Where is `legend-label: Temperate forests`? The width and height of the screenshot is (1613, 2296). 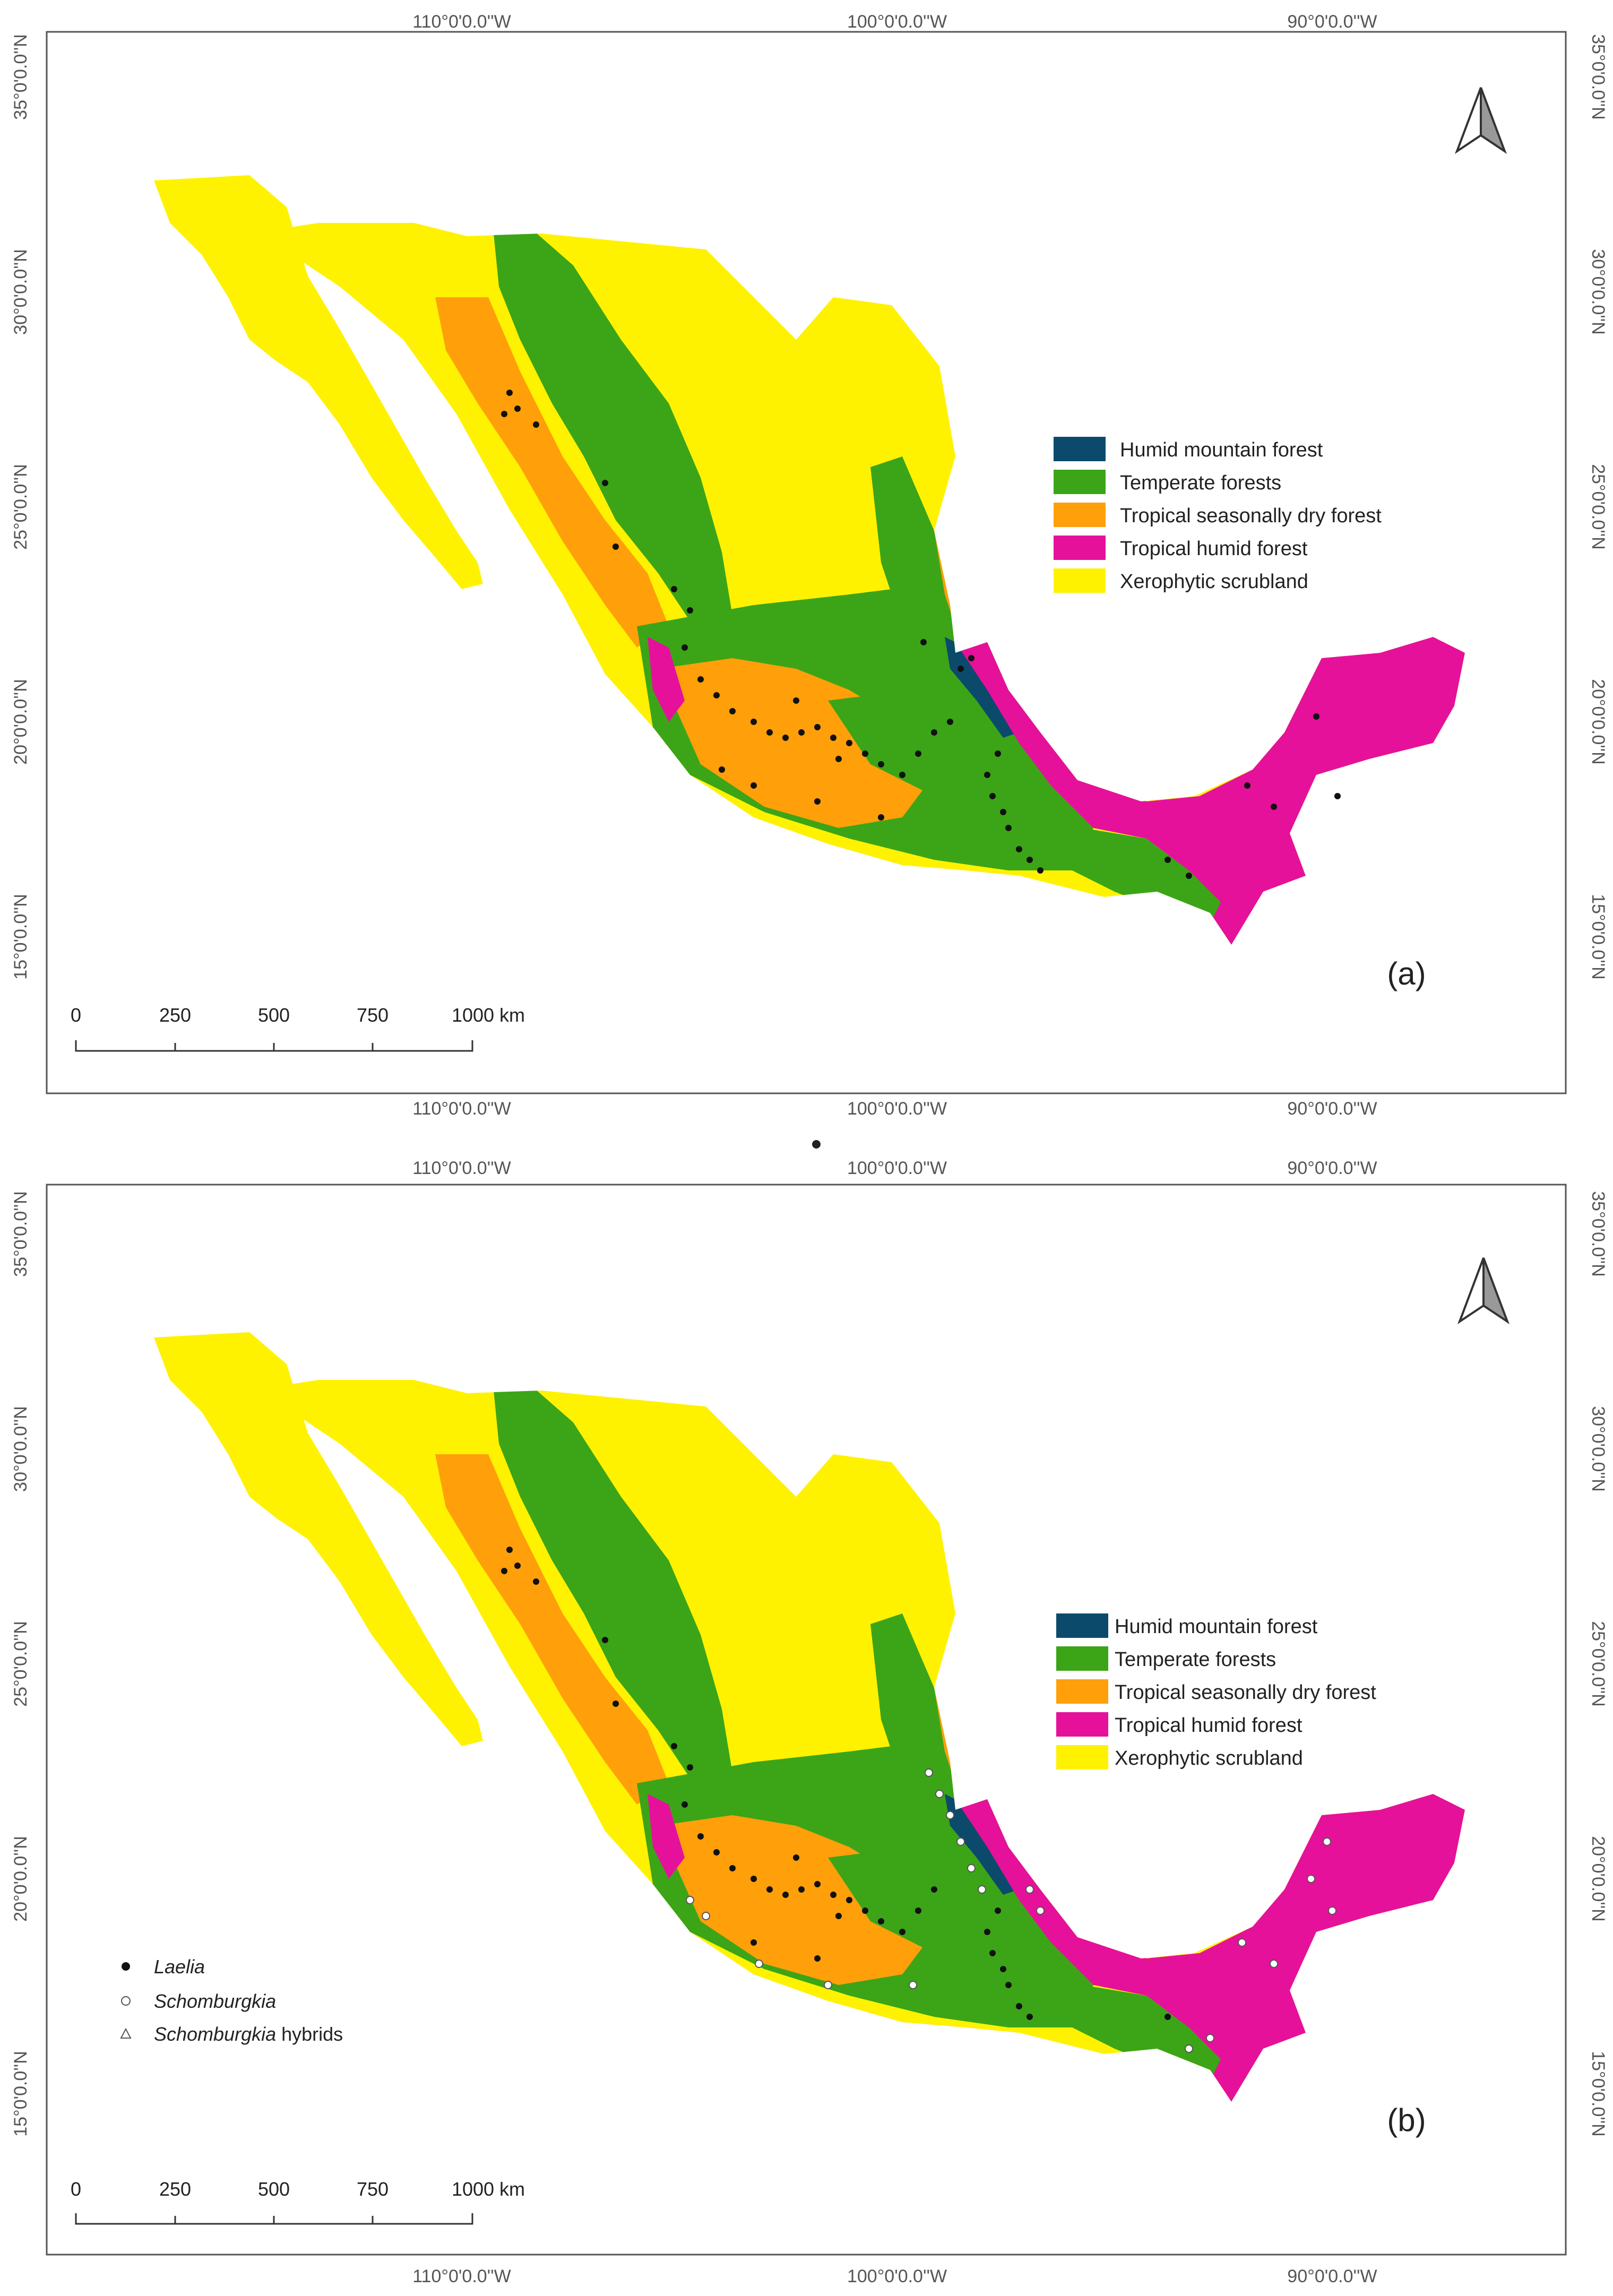
legend-label: Temperate forests is located at coordinates (1200, 483).